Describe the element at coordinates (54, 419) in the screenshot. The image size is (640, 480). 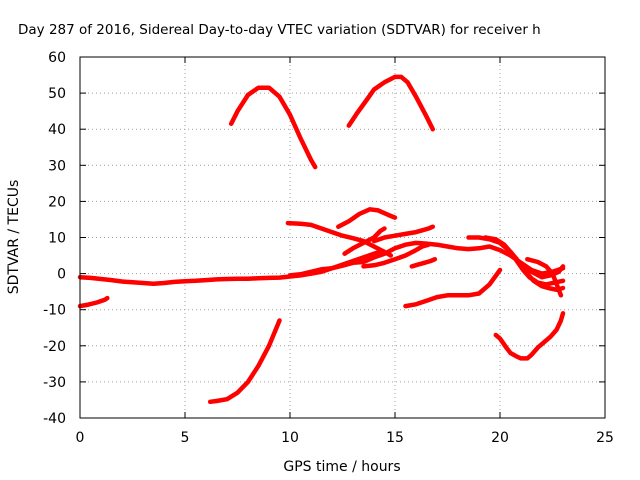
I see `y-tick-label: -40` at that location.